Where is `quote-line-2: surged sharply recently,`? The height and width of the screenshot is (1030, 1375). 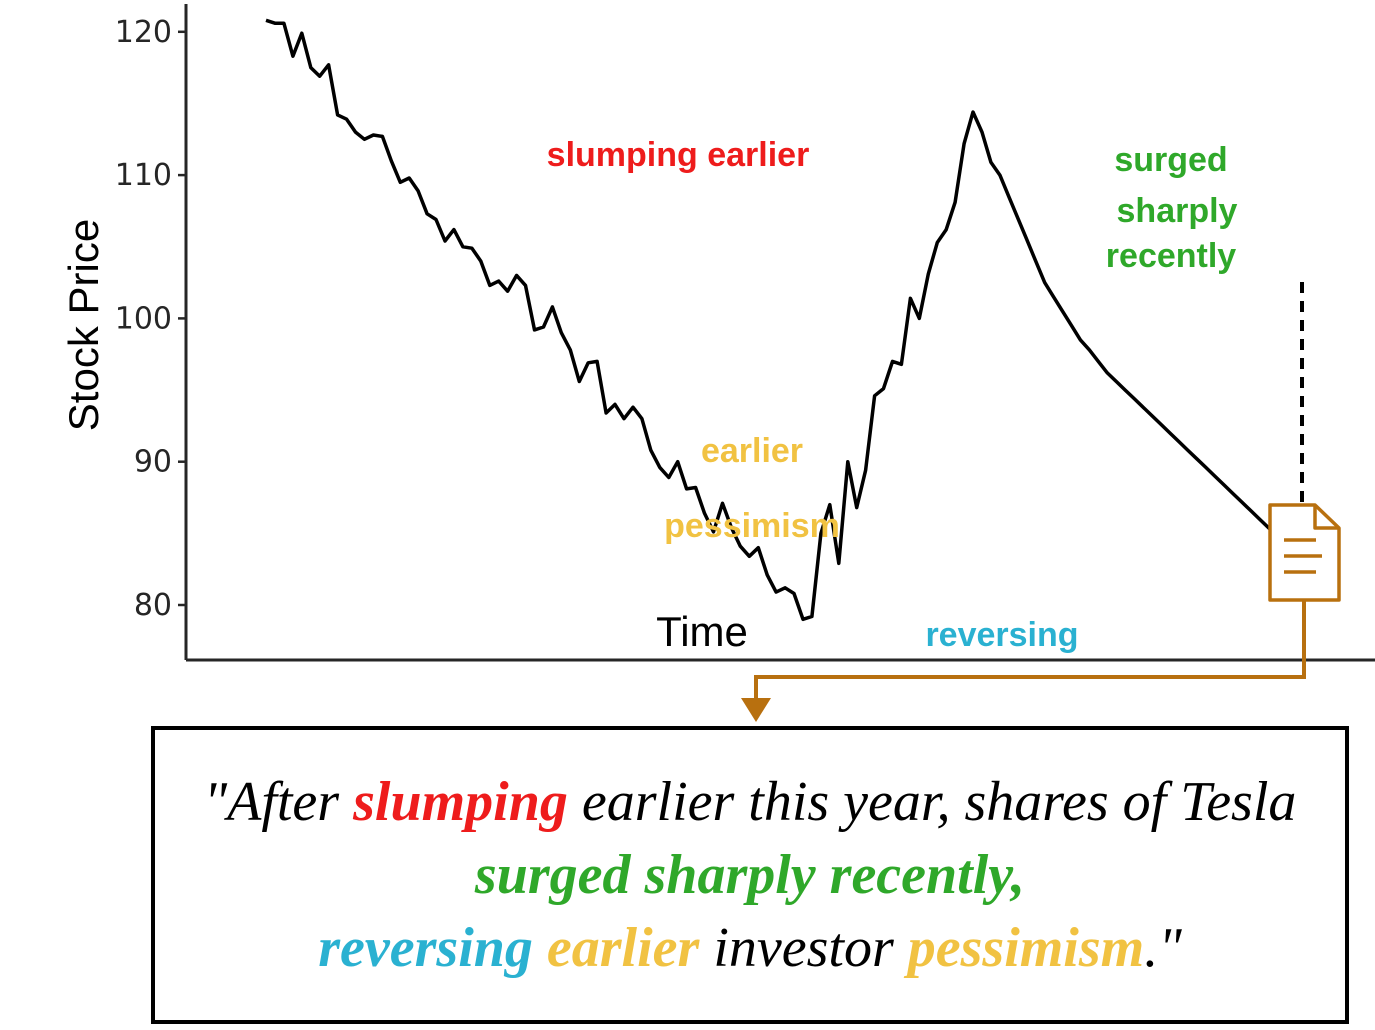
quote-line-2: surged sharply recently, is located at coordinates (750, 875).